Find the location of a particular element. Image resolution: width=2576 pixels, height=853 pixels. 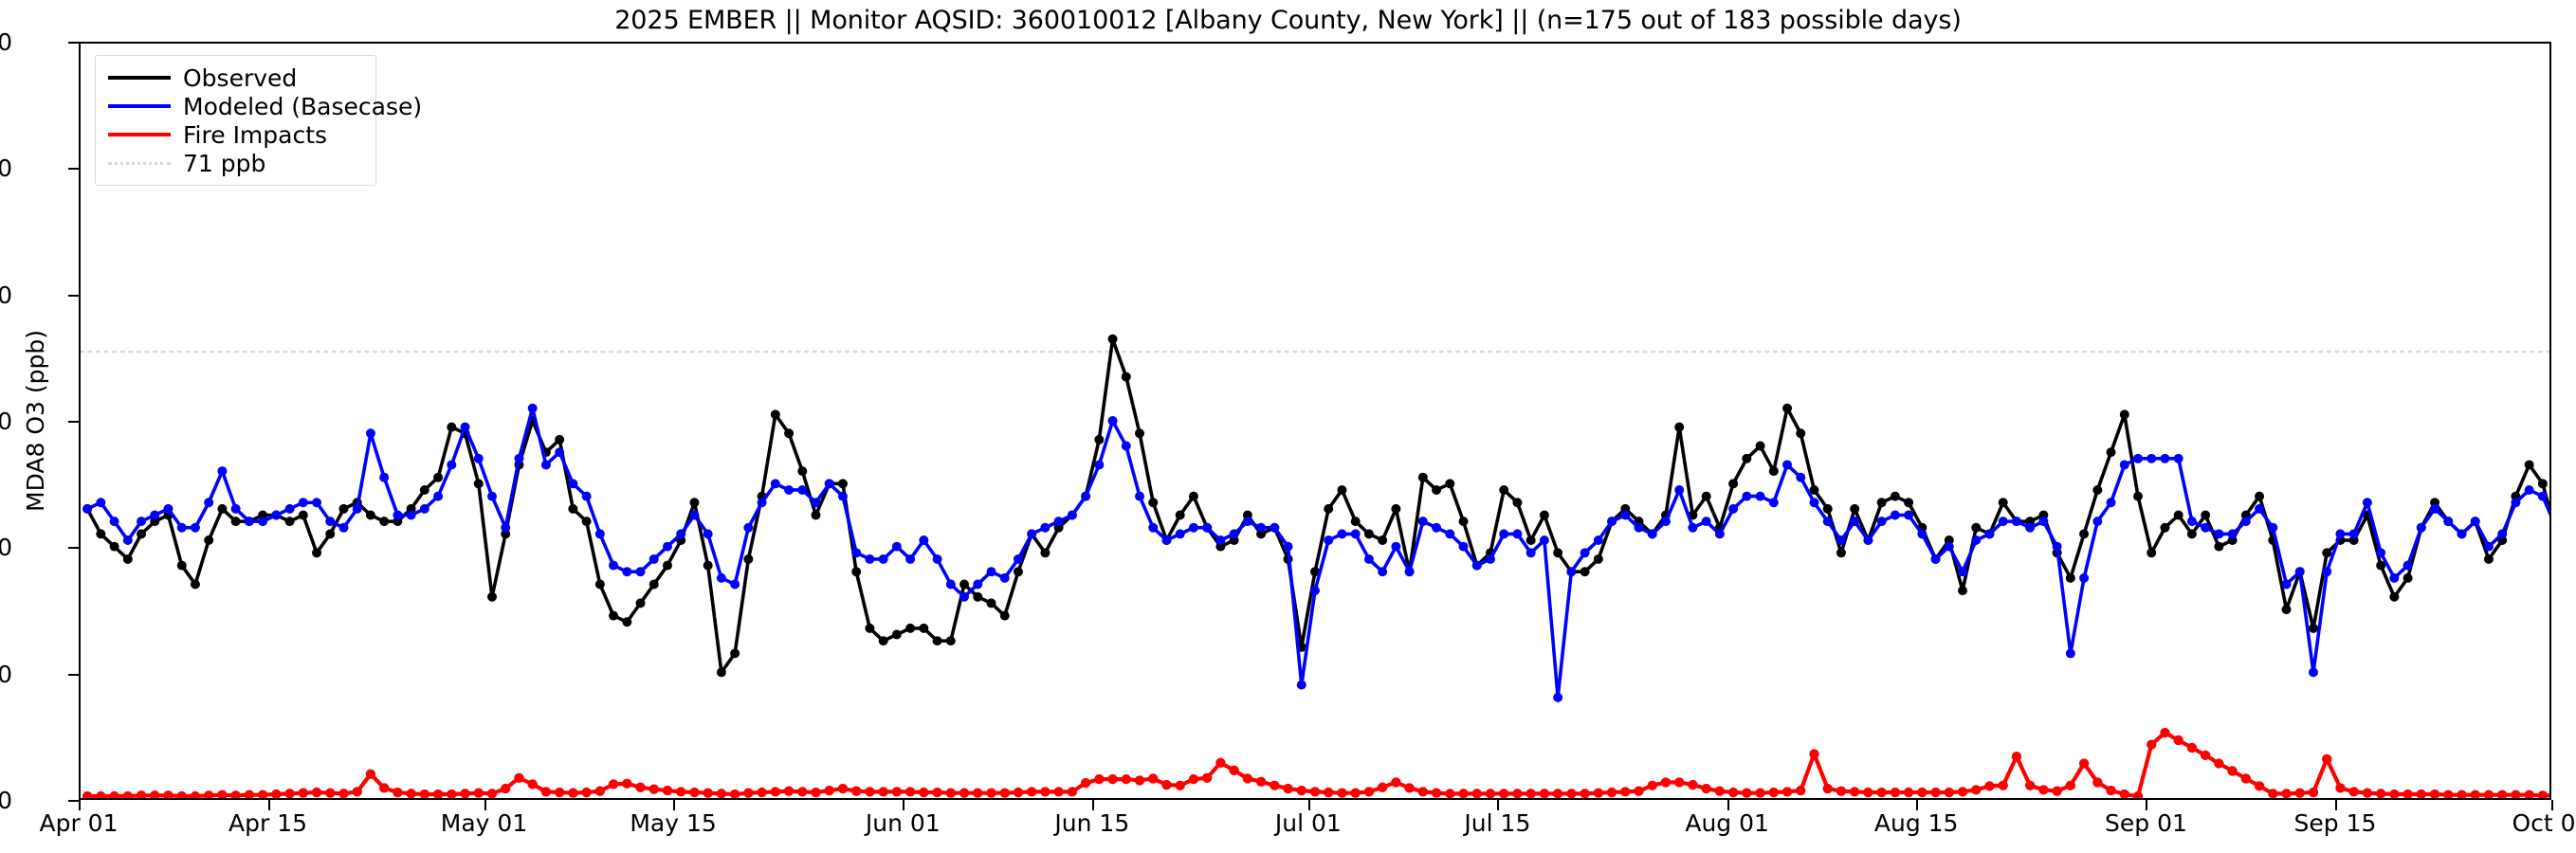

legend-item: Modeled (Basecase) is located at coordinates (259, 106).